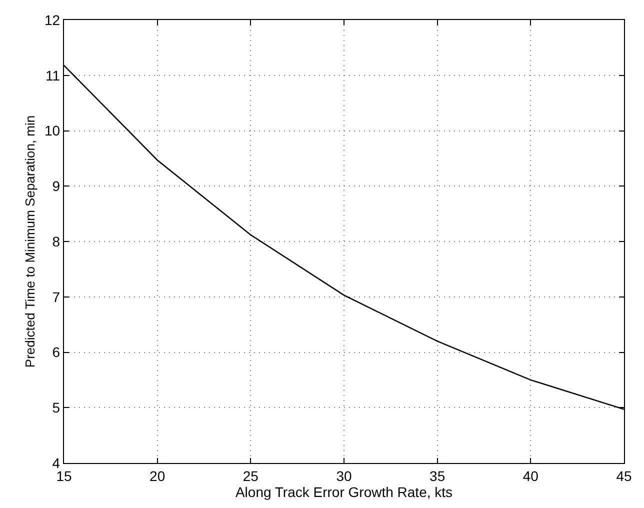 The height and width of the screenshot is (508, 644). I want to click on y-tick-label: 6, so click(56, 352).